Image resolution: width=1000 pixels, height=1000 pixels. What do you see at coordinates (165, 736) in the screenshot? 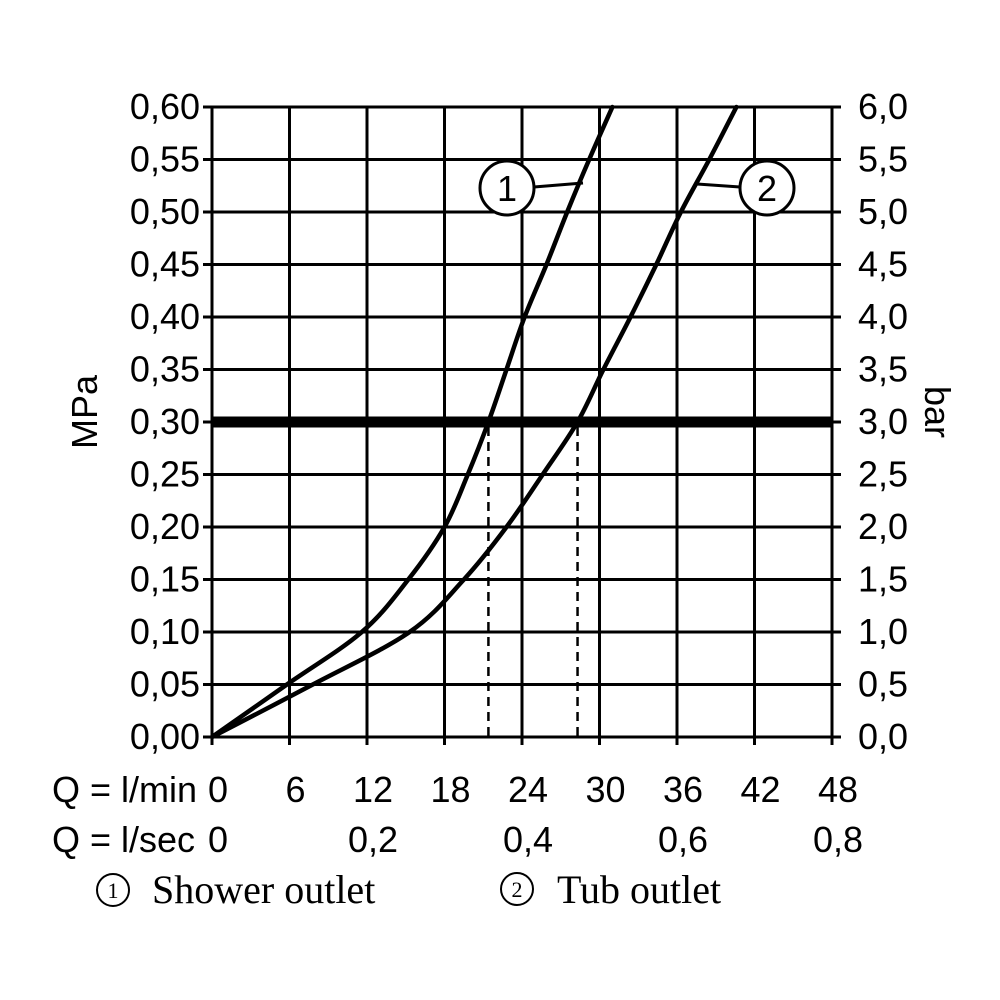
I see `y-left-tick-label: 0,00` at bounding box center [165, 736].